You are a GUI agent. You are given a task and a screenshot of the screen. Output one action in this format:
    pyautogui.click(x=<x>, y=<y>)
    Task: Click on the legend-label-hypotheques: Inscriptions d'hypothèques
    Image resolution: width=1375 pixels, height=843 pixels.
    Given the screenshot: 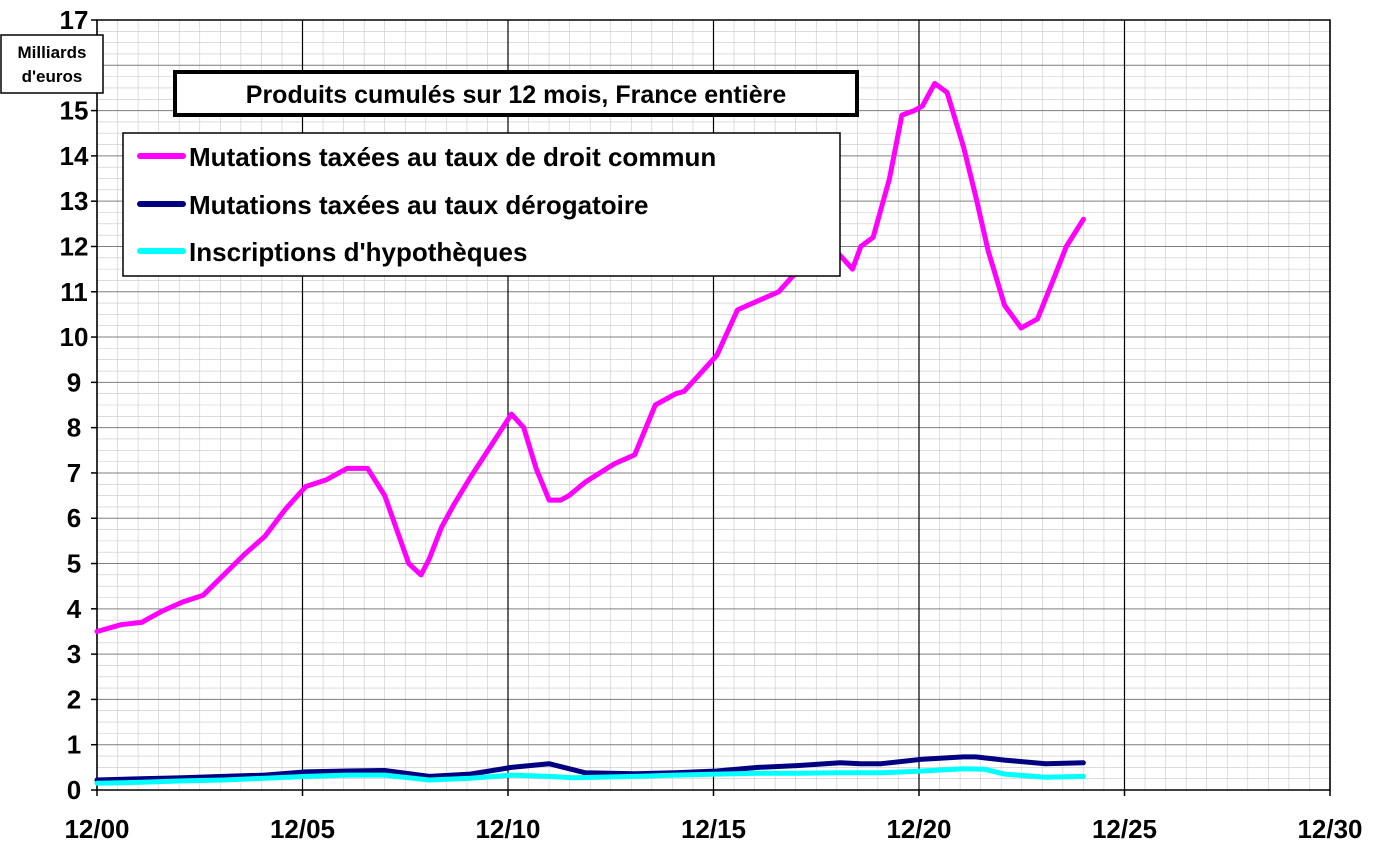 What is the action you would take?
    pyautogui.click(x=358, y=252)
    